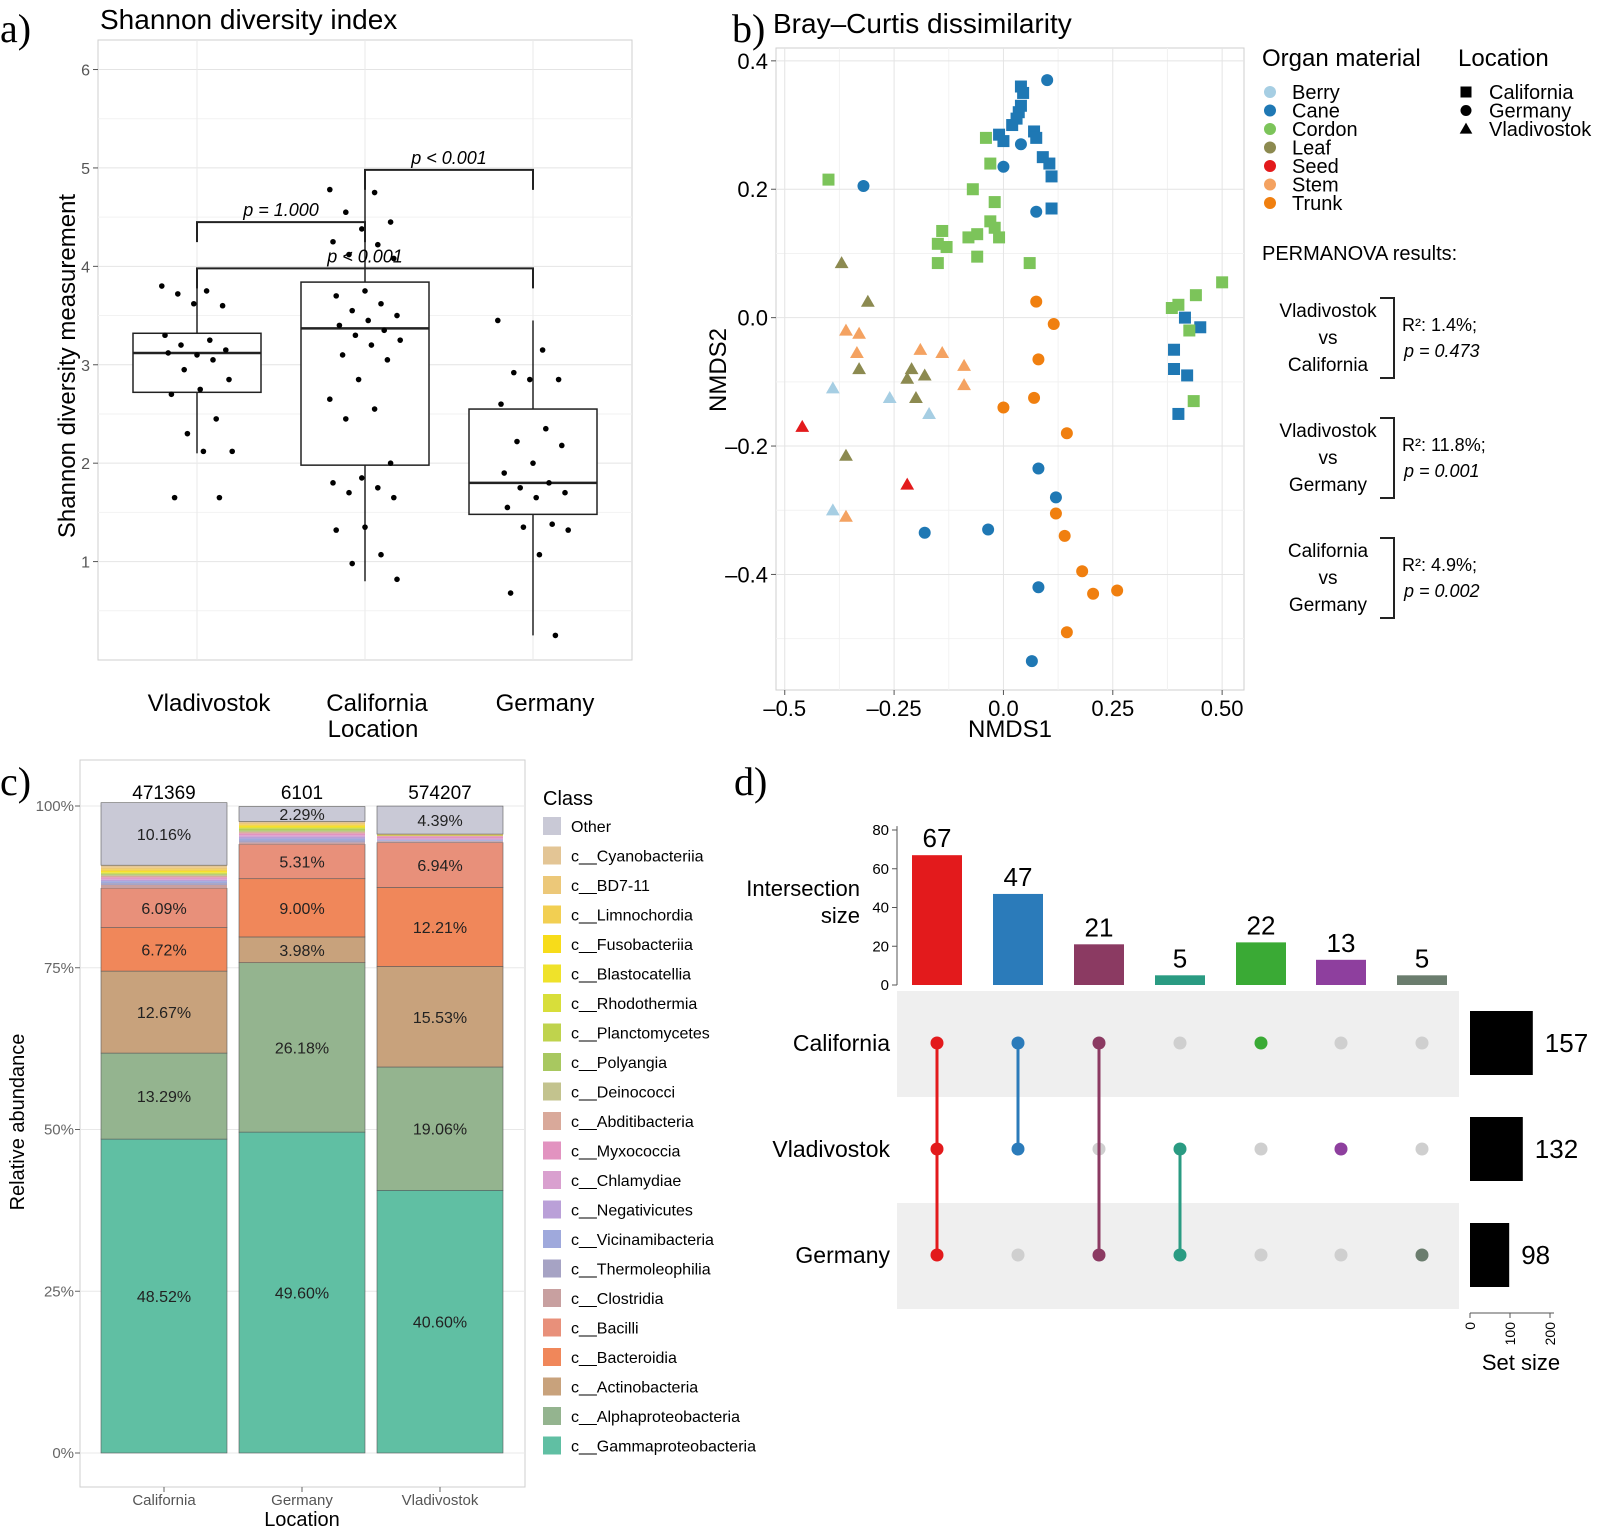 This screenshot has width=1600, height=1535. I want to click on intersection-count: 22, so click(1261, 925).